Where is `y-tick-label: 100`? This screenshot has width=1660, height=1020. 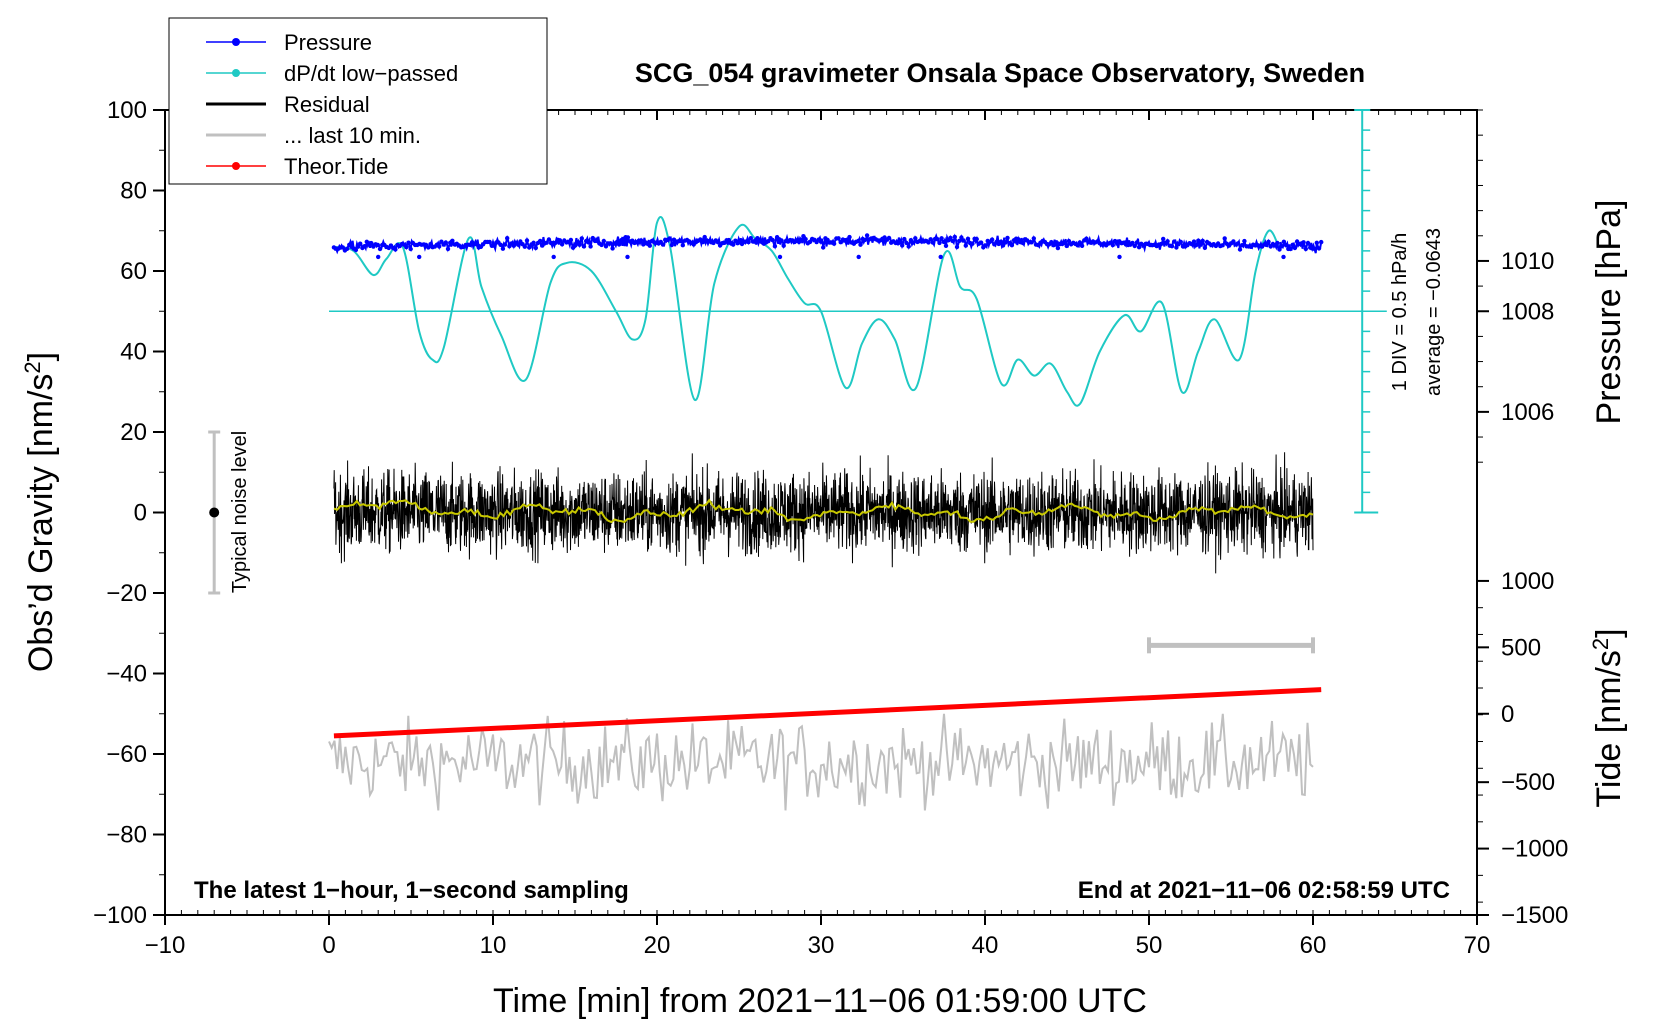
y-tick-label: 100 is located at coordinates (127, 110).